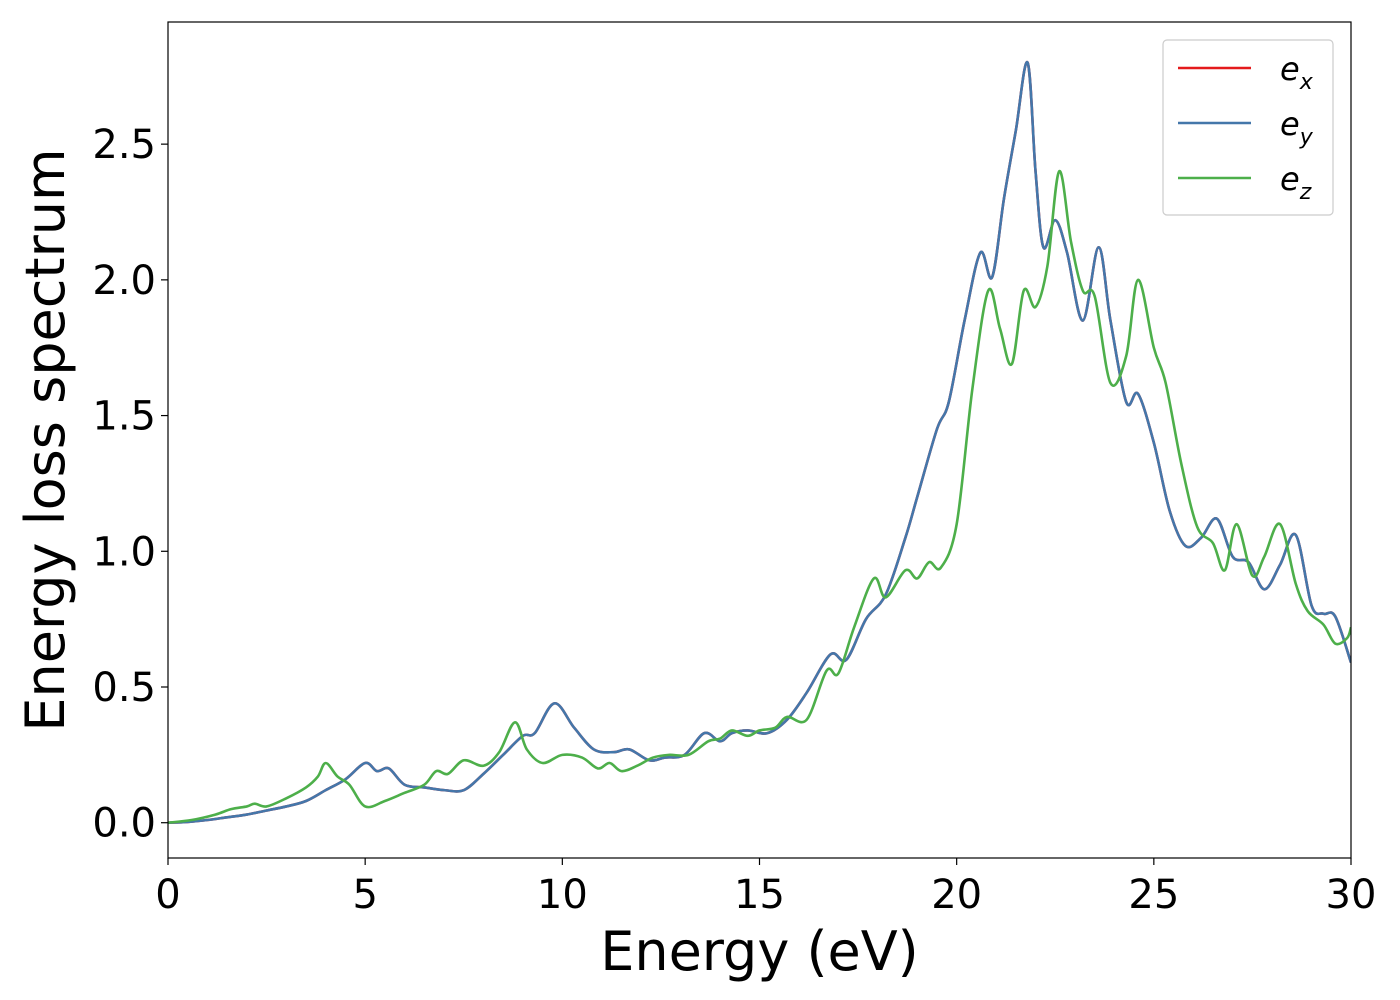 The image size is (1400, 1000). I want to click on x-tick-label: 15, so click(759, 895).